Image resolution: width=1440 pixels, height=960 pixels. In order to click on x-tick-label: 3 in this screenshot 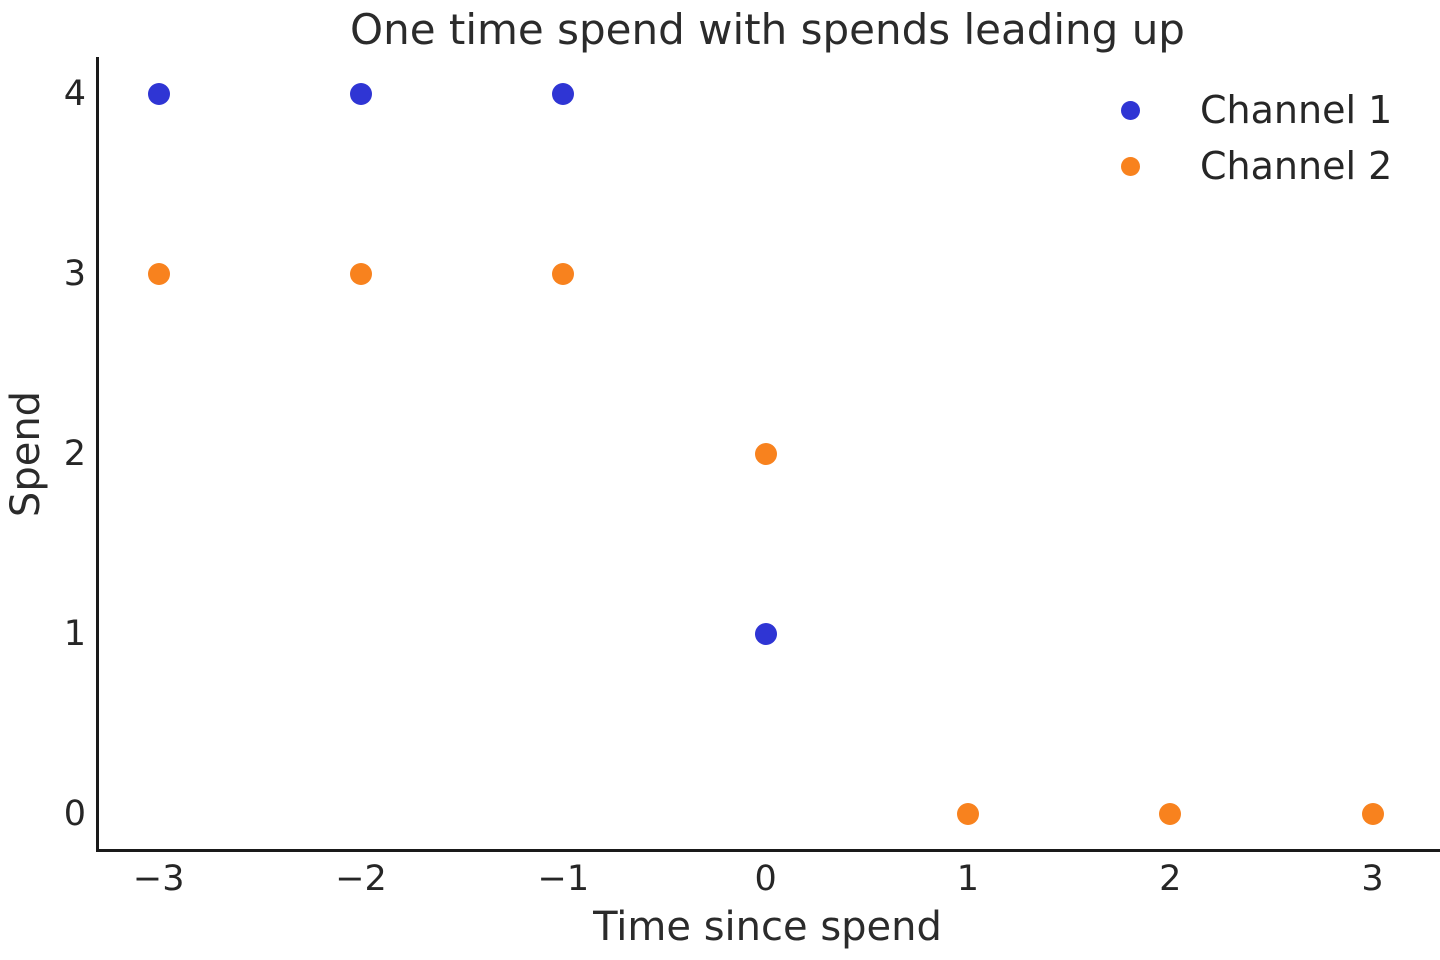, I will do `click(1372, 879)`.